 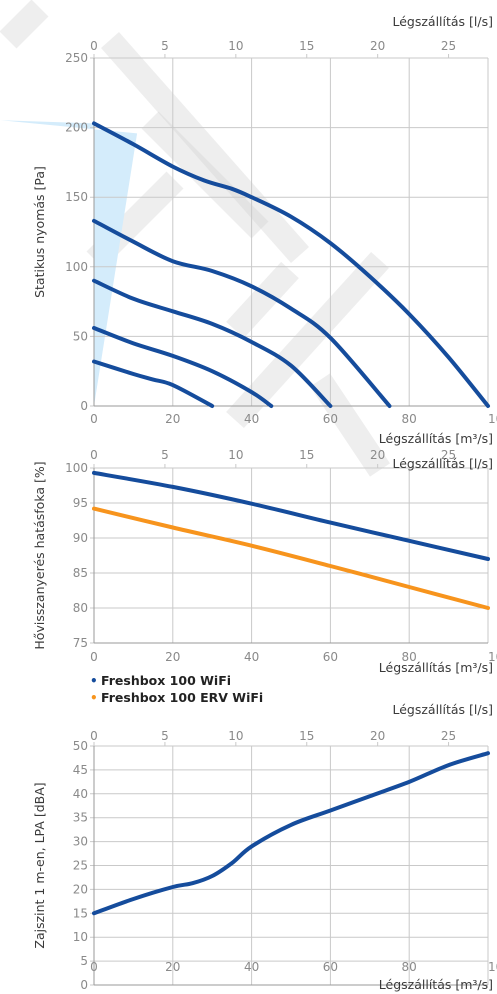 I want to click on y-tick-label: 20, so click(x=80, y=889).